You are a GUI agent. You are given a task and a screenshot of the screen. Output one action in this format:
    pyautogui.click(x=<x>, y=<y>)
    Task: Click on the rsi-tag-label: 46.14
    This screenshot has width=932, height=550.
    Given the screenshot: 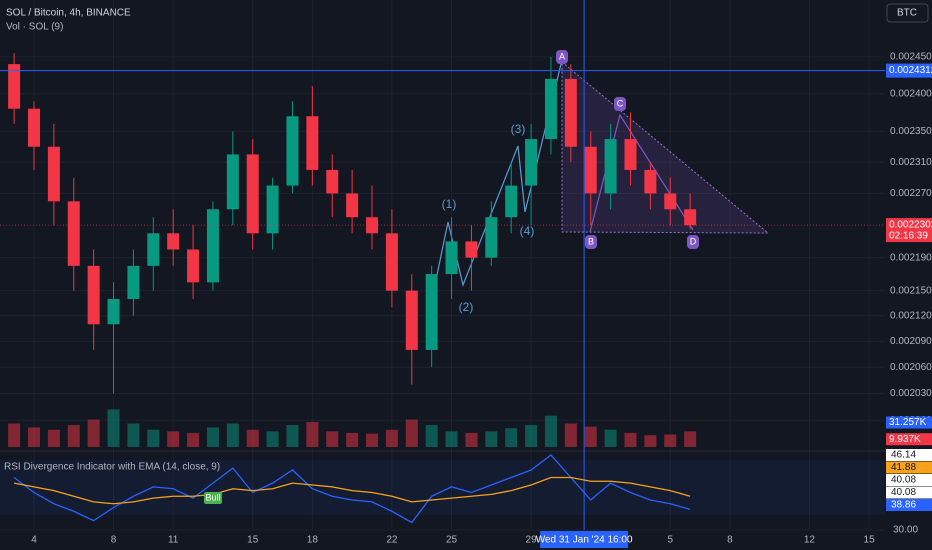 What is the action you would take?
    pyautogui.click(x=903, y=455)
    